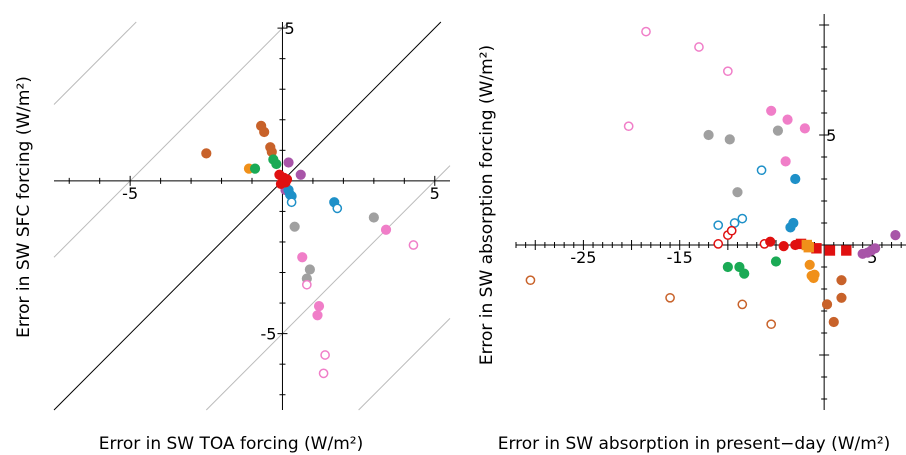 The image size is (906, 455). Describe the element at coordinates (269, 334) in the screenshot. I see `y-tick-label: -5` at that location.